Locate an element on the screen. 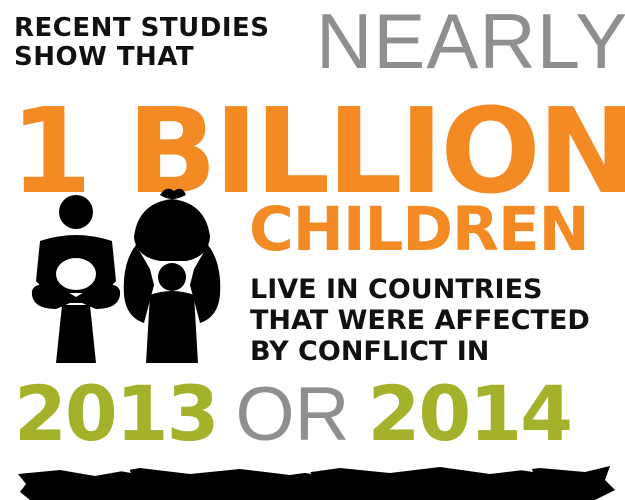 The width and height of the screenshot is (625, 500). intro-text: RECENT STUDIES SHOW THAT is located at coordinates (142, 43).